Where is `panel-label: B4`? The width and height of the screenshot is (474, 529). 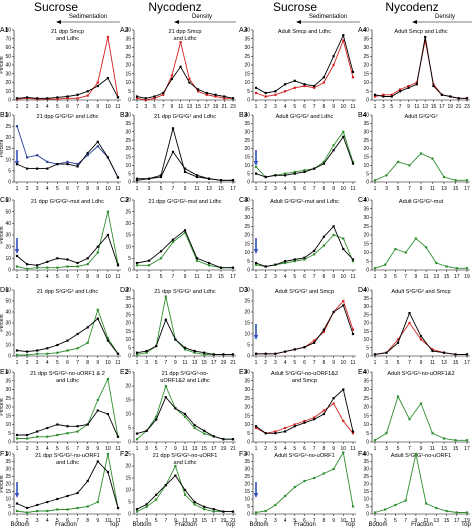 panel-label: B4 is located at coordinates (362, 115).